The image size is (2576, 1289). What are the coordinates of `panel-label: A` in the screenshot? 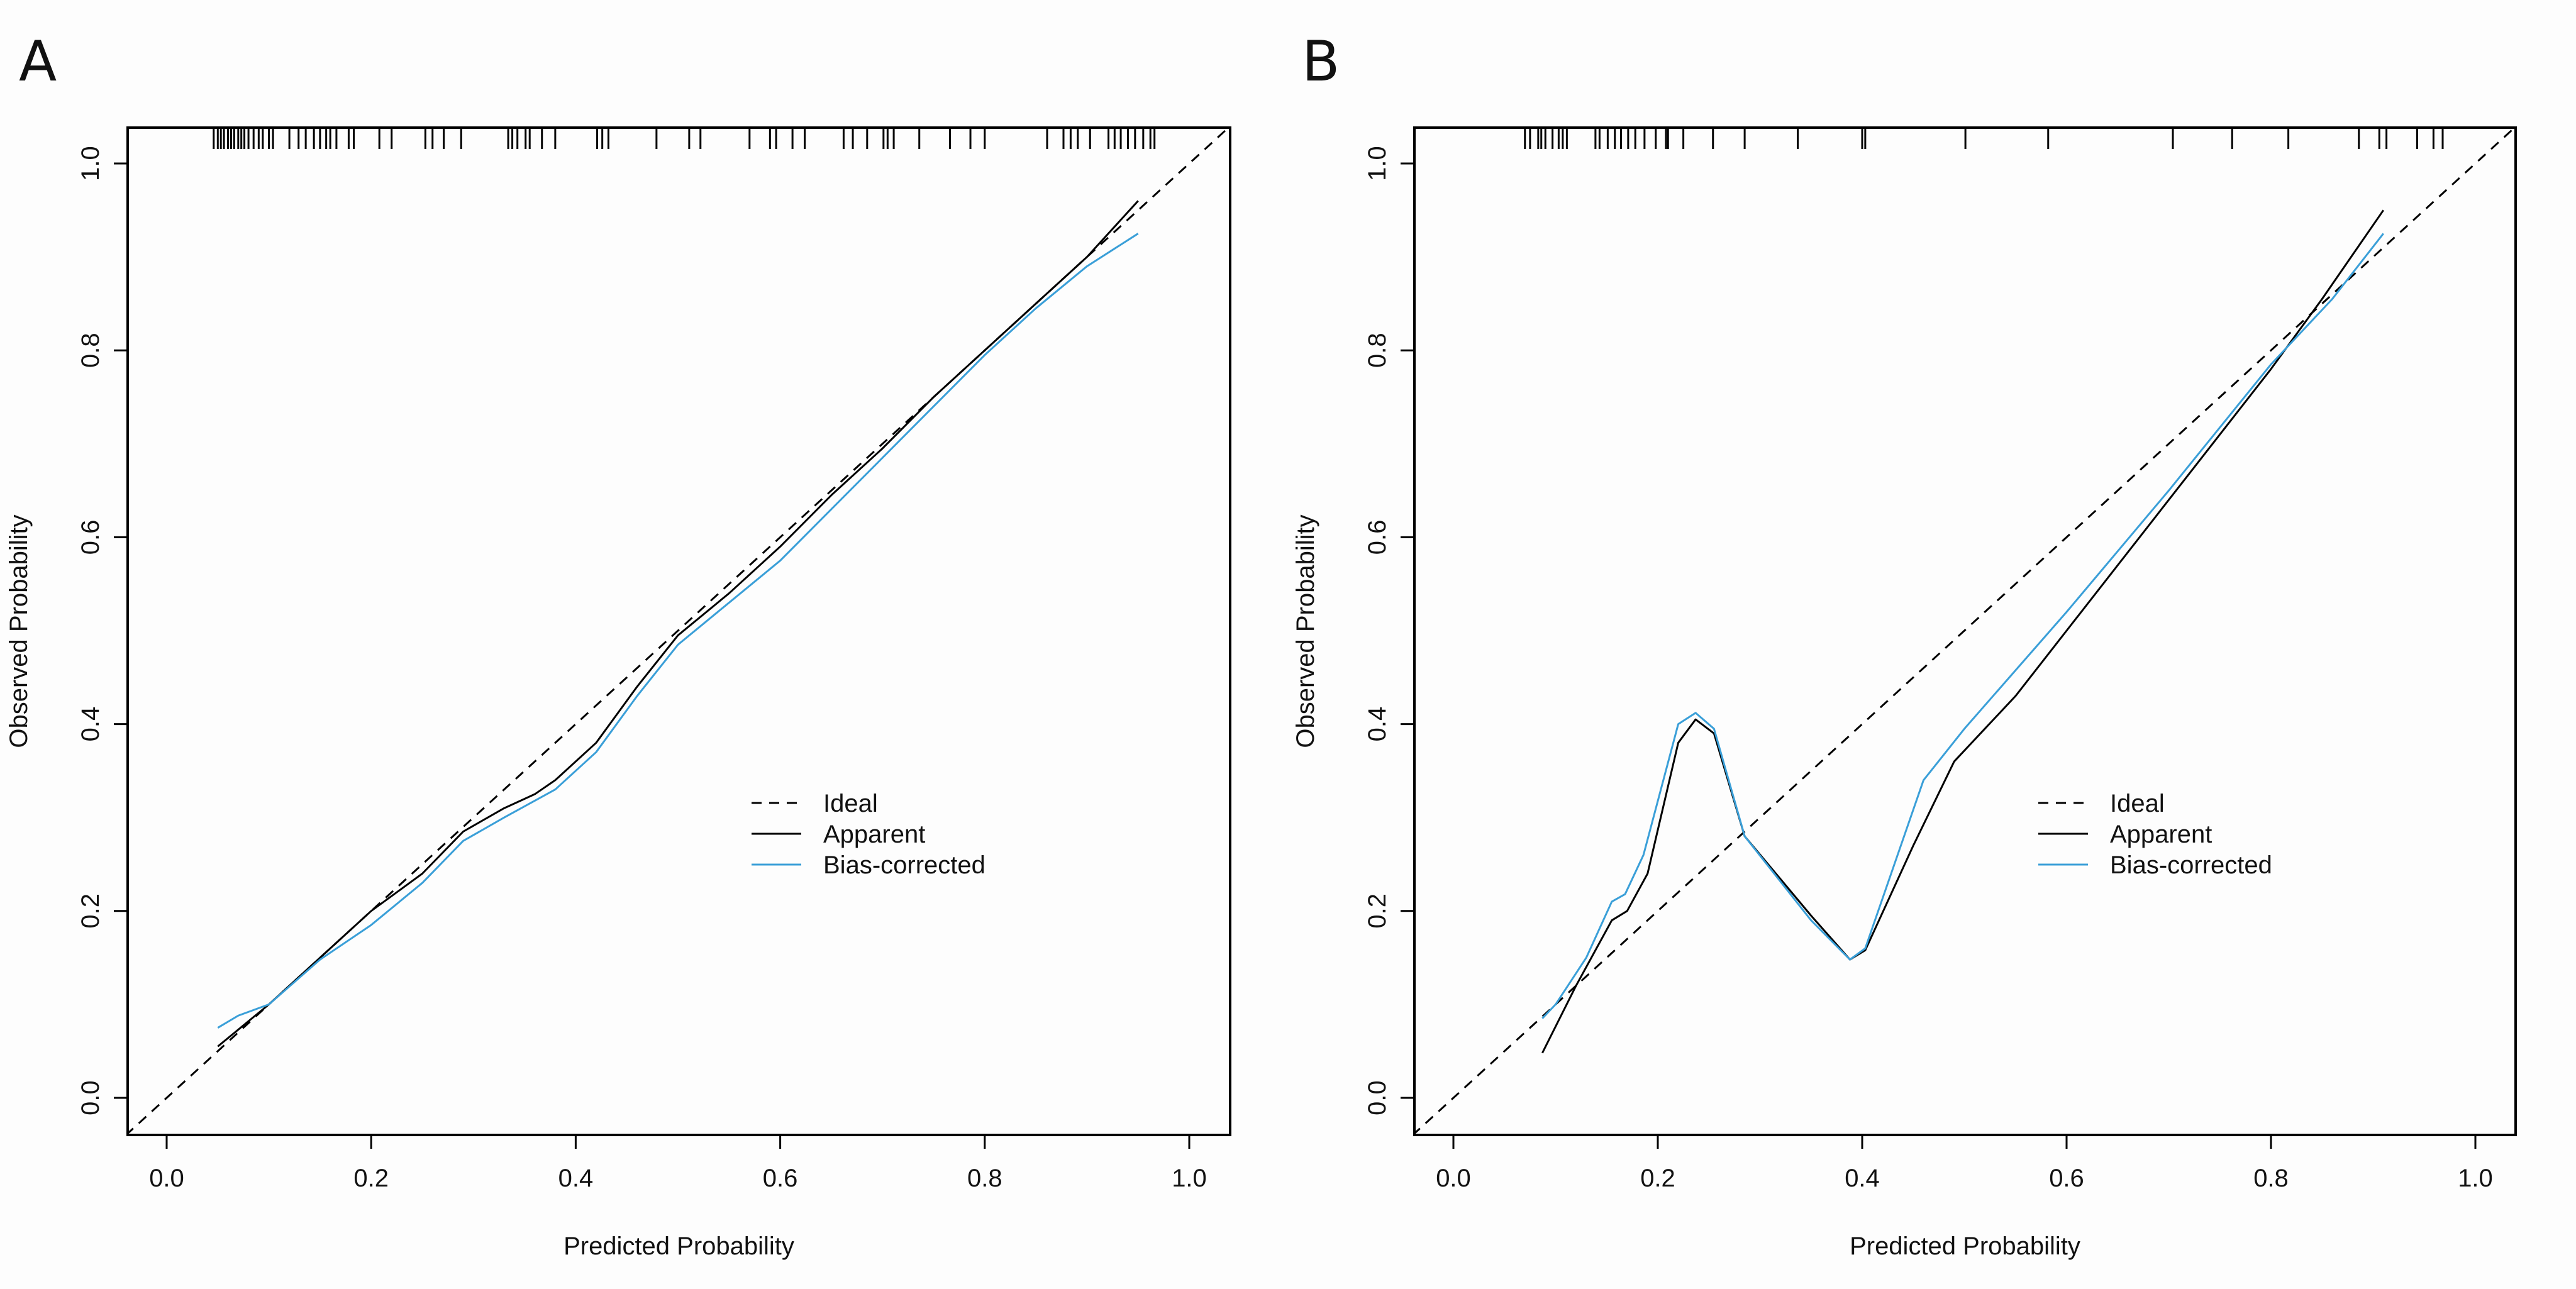 It's located at (38, 62).